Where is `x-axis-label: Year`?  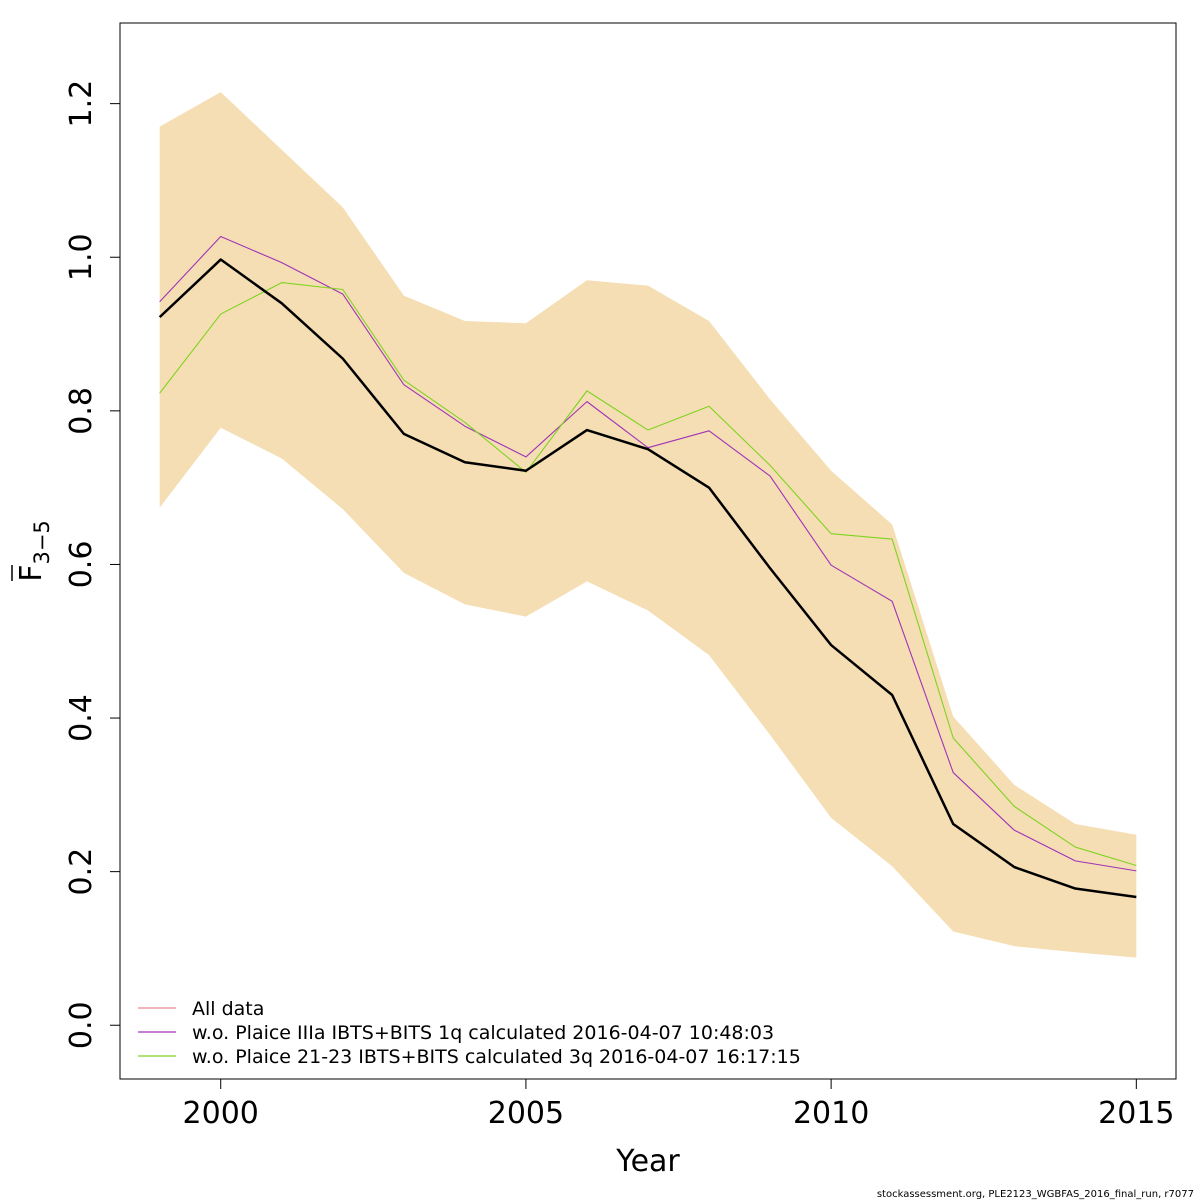 x-axis-label: Year is located at coordinates (647, 1161).